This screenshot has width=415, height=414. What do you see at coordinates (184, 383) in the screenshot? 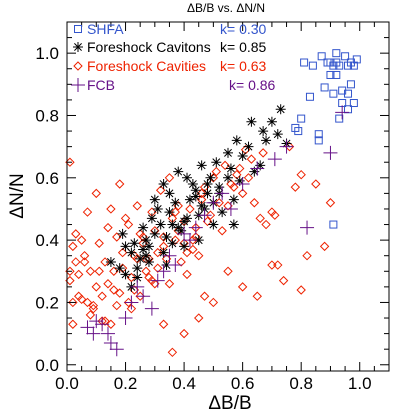
I see `x-tick-label: 0.4` at bounding box center [184, 383].